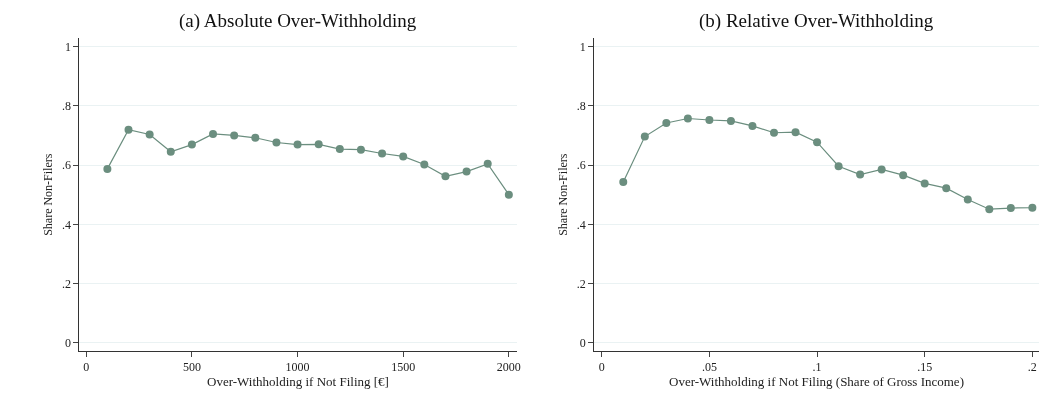  What do you see at coordinates (925, 367) in the screenshot?
I see `x-tick-label: .15` at bounding box center [925, 367].